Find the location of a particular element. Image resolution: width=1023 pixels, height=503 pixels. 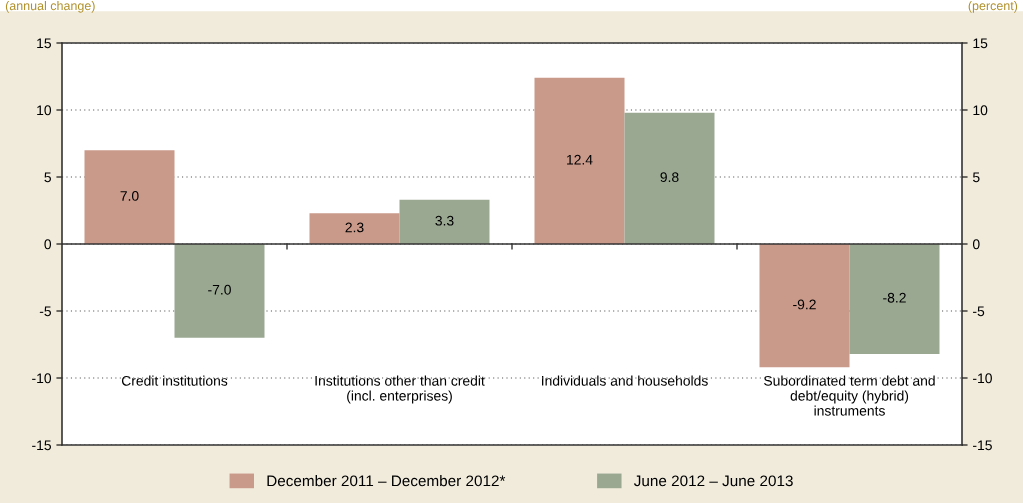

y2-tick-label: -10 is located at coordinates (982, 378).